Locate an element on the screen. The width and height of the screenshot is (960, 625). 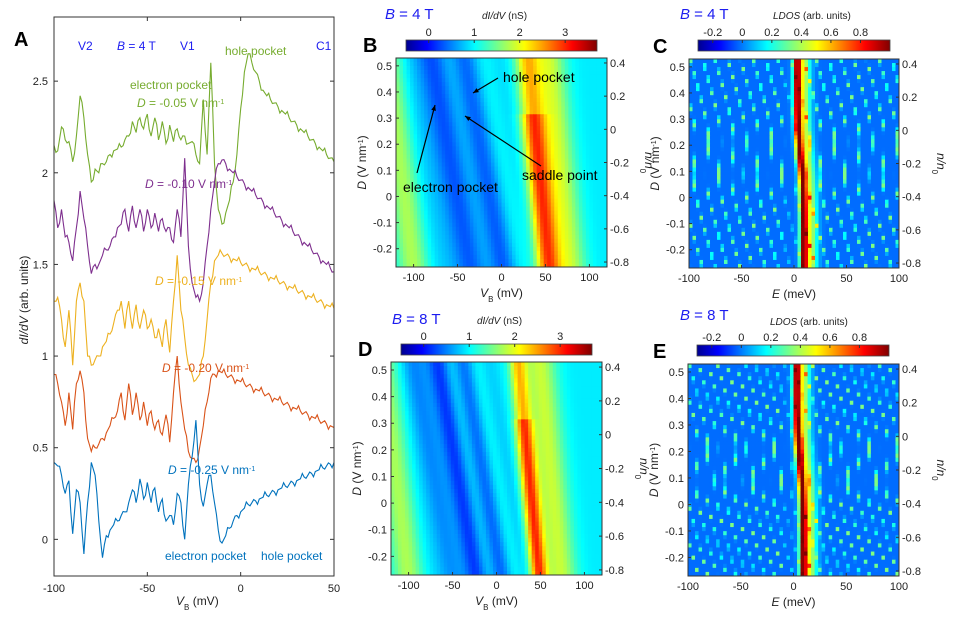
x-tick-label: 50 is located at coordinates (334, 589).